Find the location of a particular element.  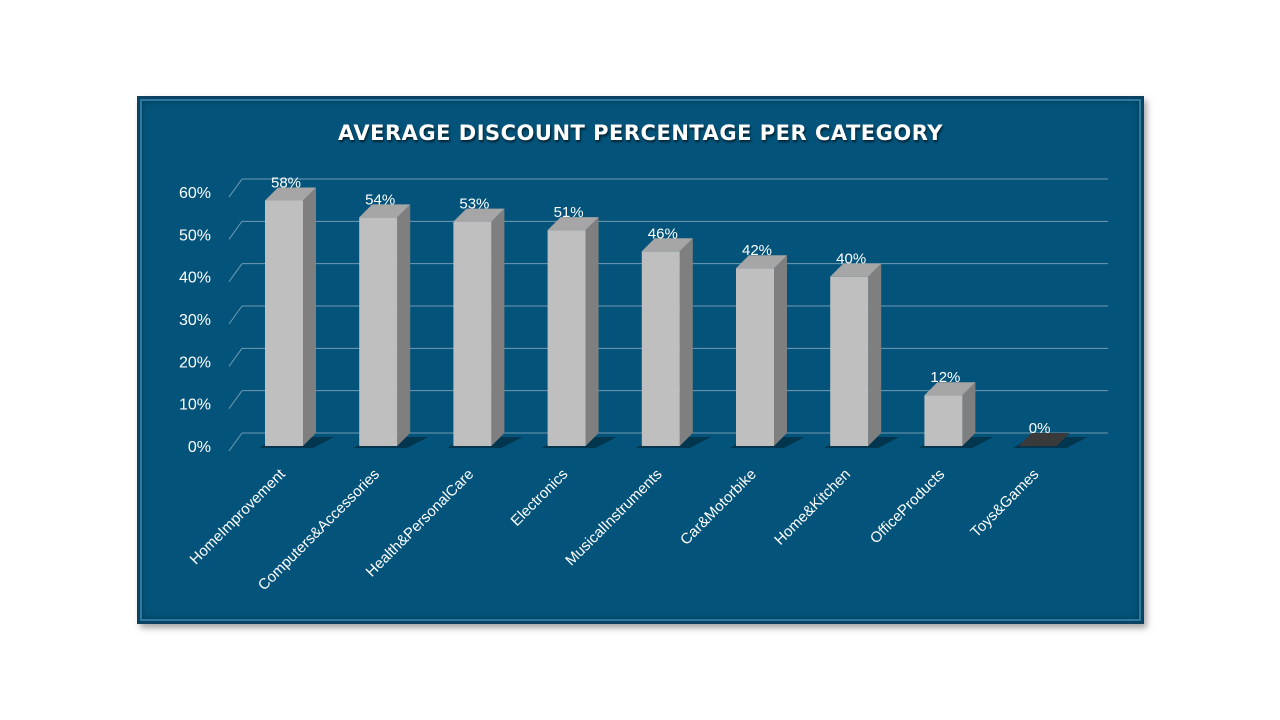

x-tick-label: MusicalInstruments is located at coordinates (613, 517).